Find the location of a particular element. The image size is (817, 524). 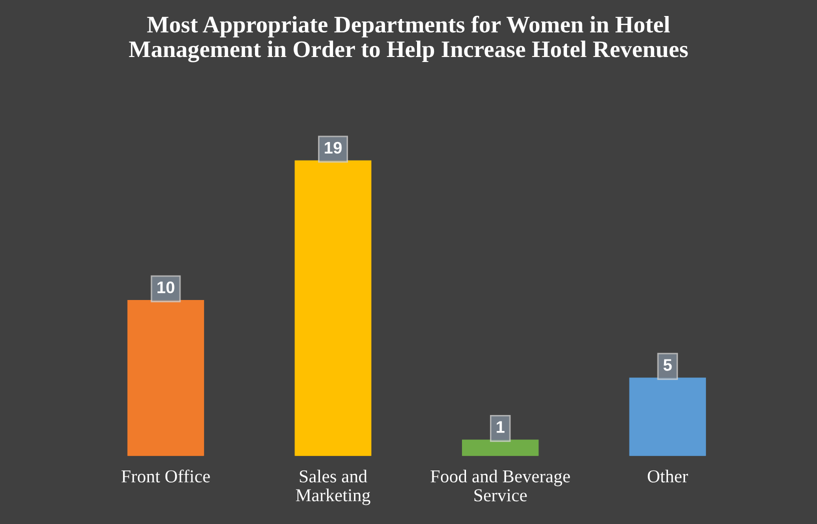

x-tick-label: Food and Beverage Service is located at coordinates (500, 486).